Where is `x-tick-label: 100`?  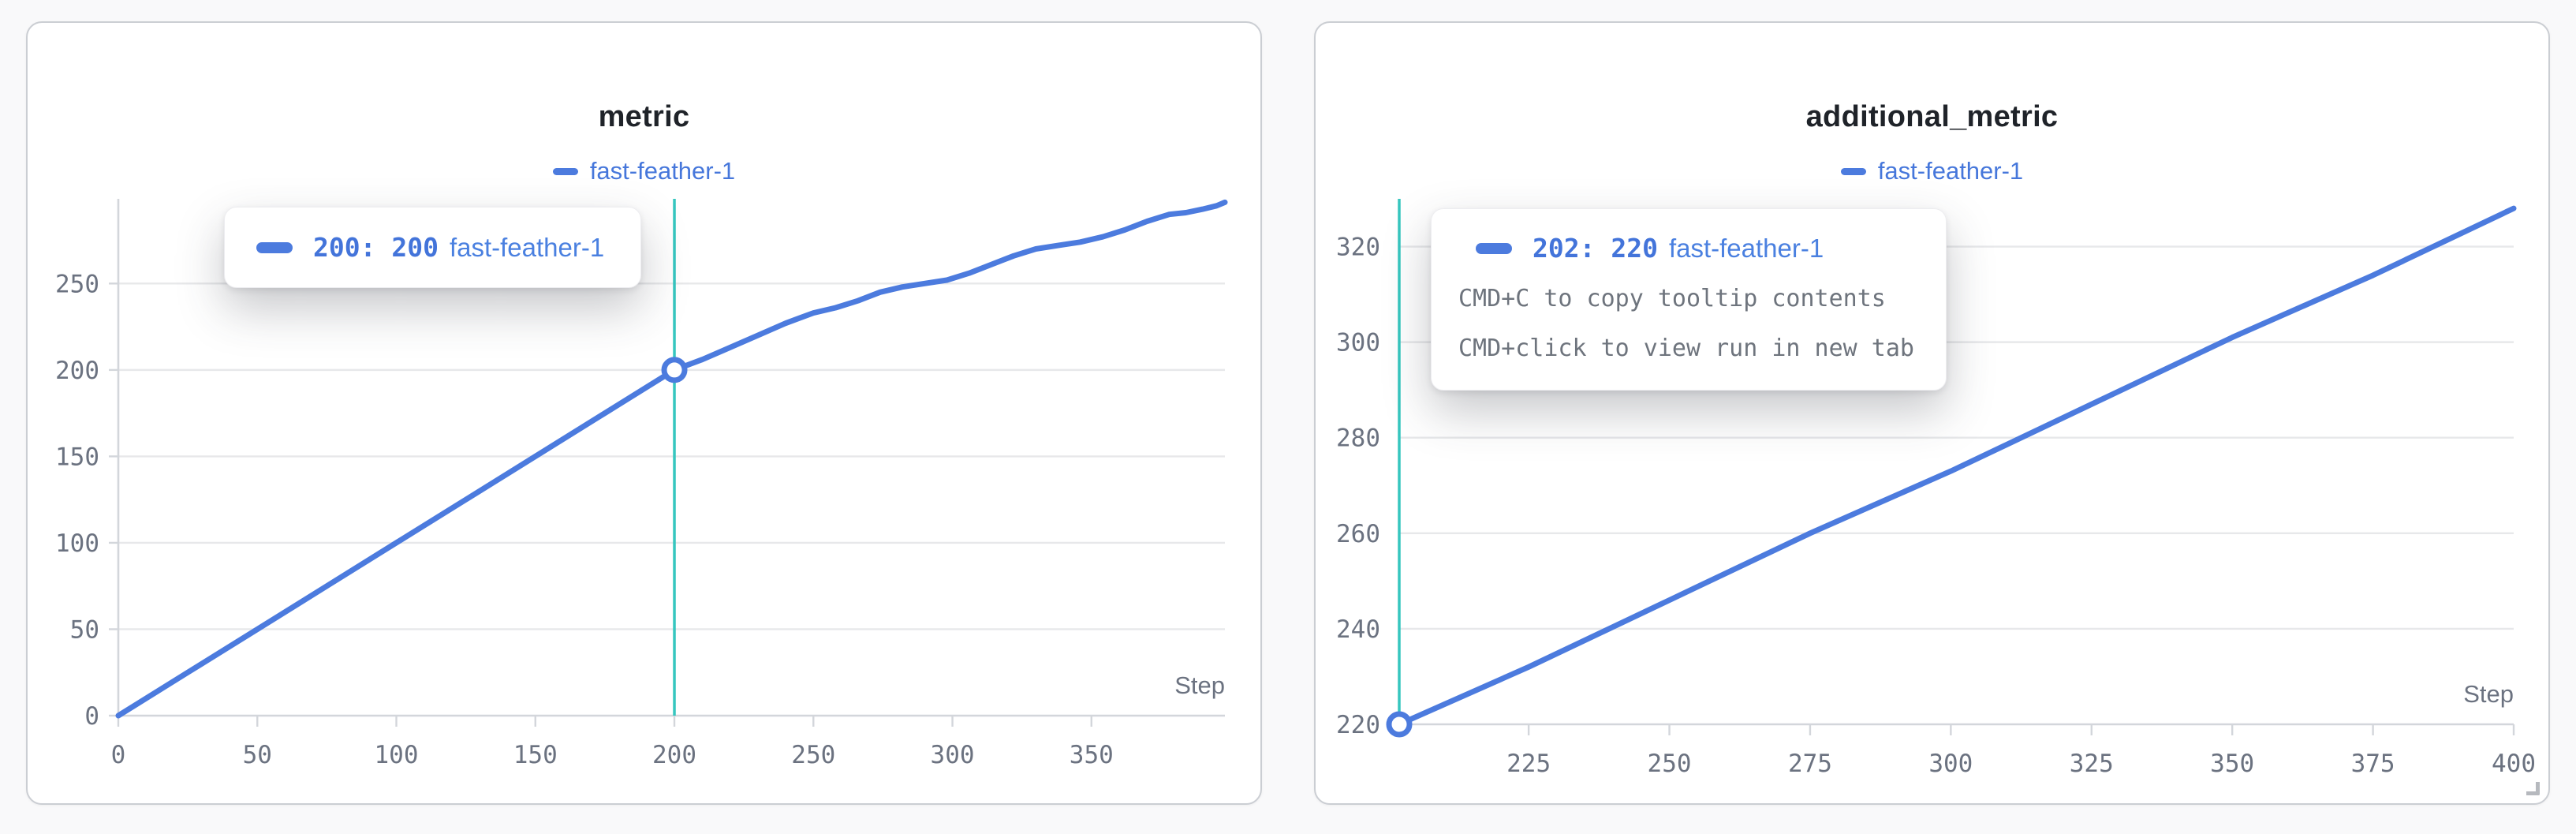 x-tick-label: 100 is located at coordinates (397, 755).